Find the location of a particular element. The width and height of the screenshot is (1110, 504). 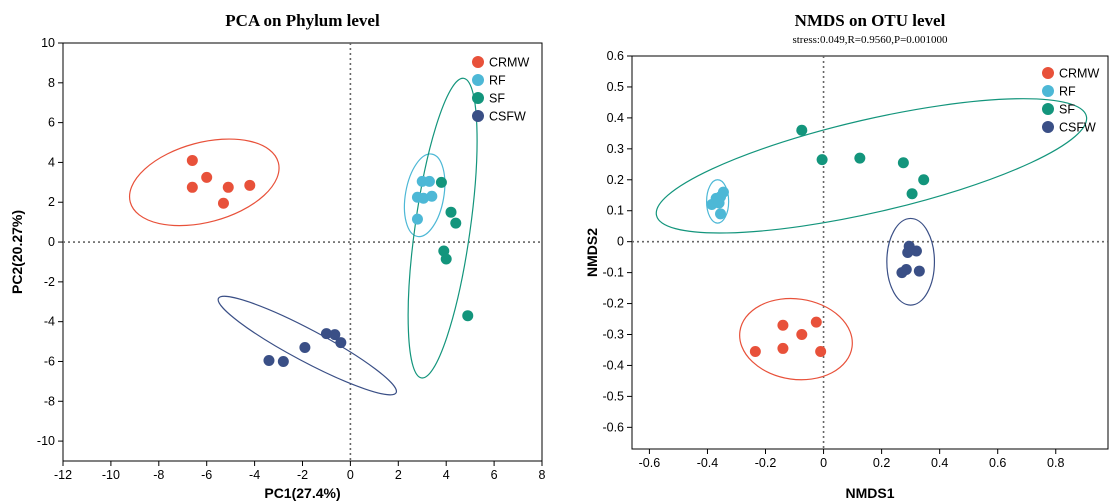

confidence-ellipse-rf is located at coordinates (424, 195).